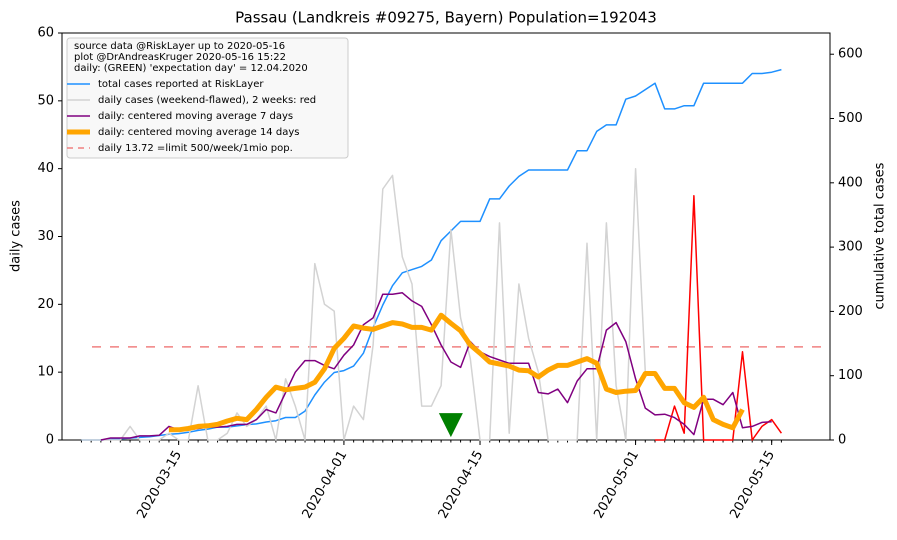 This screenshot has width=897, height=540. I want to click on x-tick-label: 2020-04-15, so click(461, 484).